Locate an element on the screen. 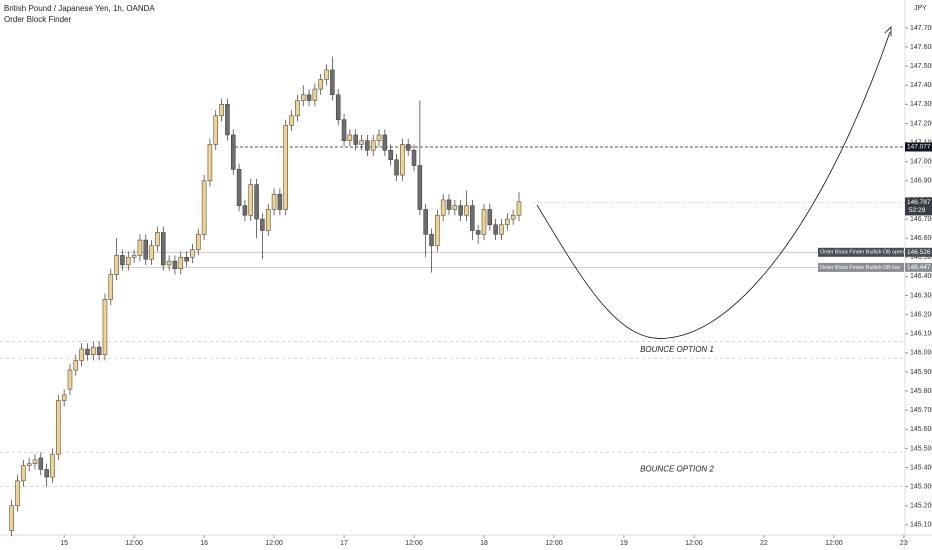 This screenshot has height=550, width=932. price-box-label: 146.787 is located at coordinates (919, 202).